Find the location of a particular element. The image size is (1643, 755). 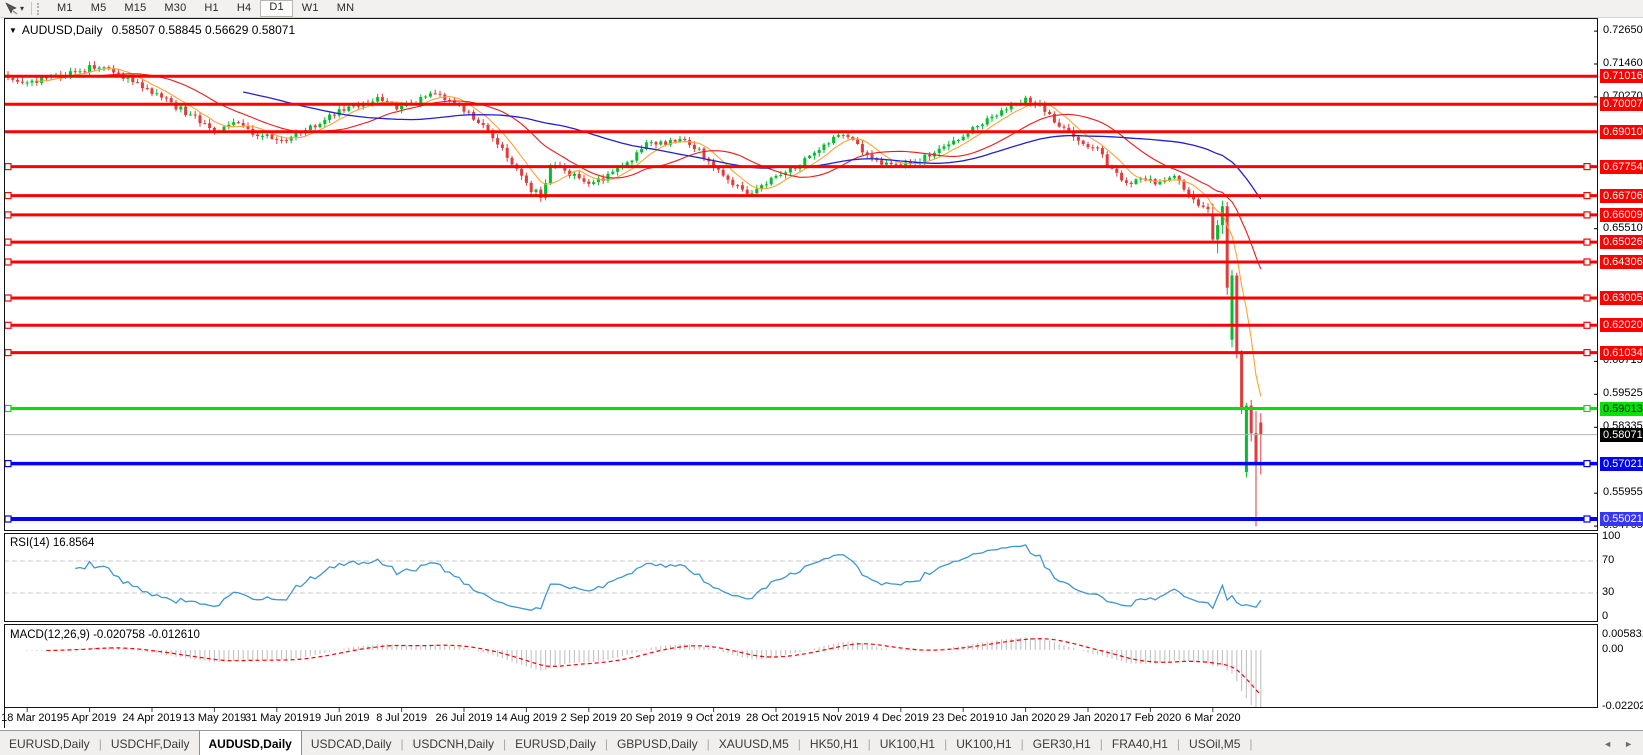

price-line-label: 0.62020 is located at coordinates (1621, 325).